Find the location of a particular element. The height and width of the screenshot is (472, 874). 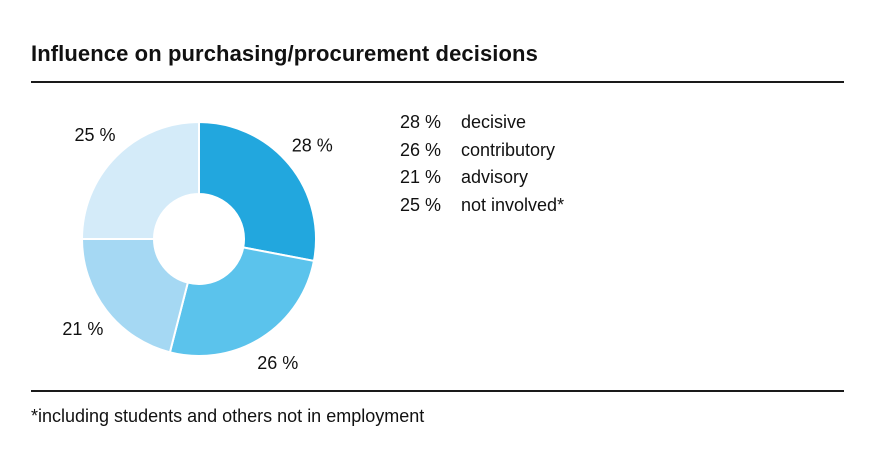

legend-value: 28 % is located at coordinates (421, 122).